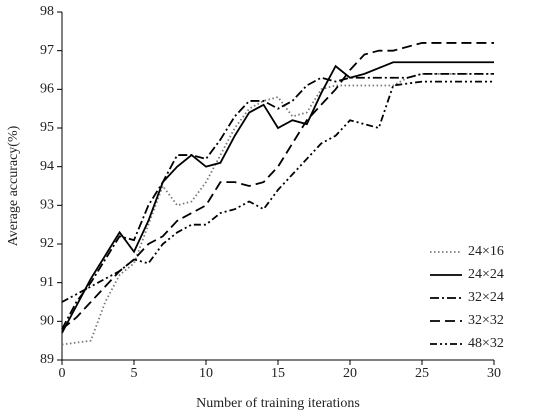 The height and width of the screenshot is (416, 550). I want to click on x-tick-label: 15, so click(278, 373).